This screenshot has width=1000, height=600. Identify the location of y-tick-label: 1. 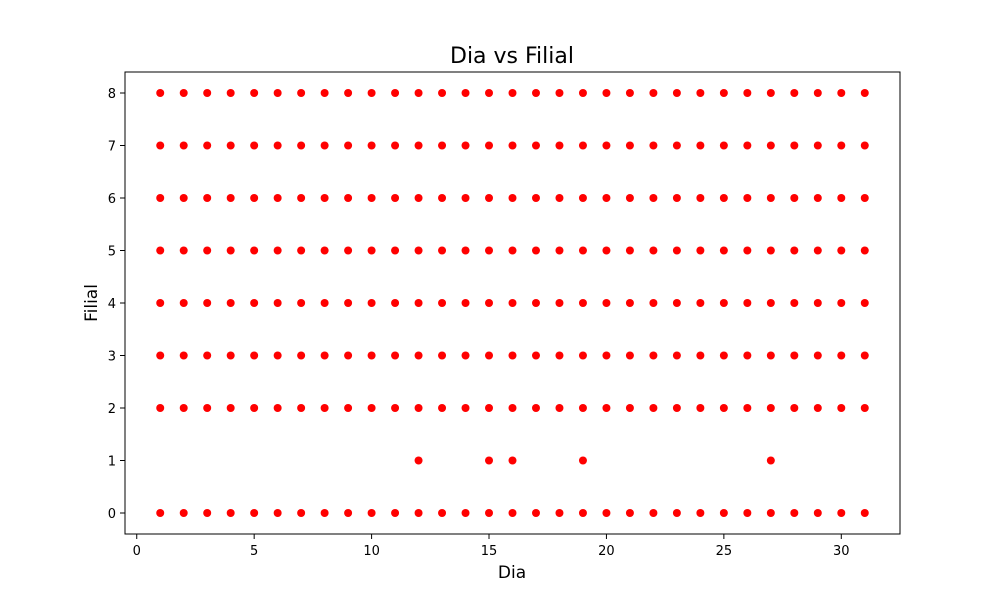
(112, 462).